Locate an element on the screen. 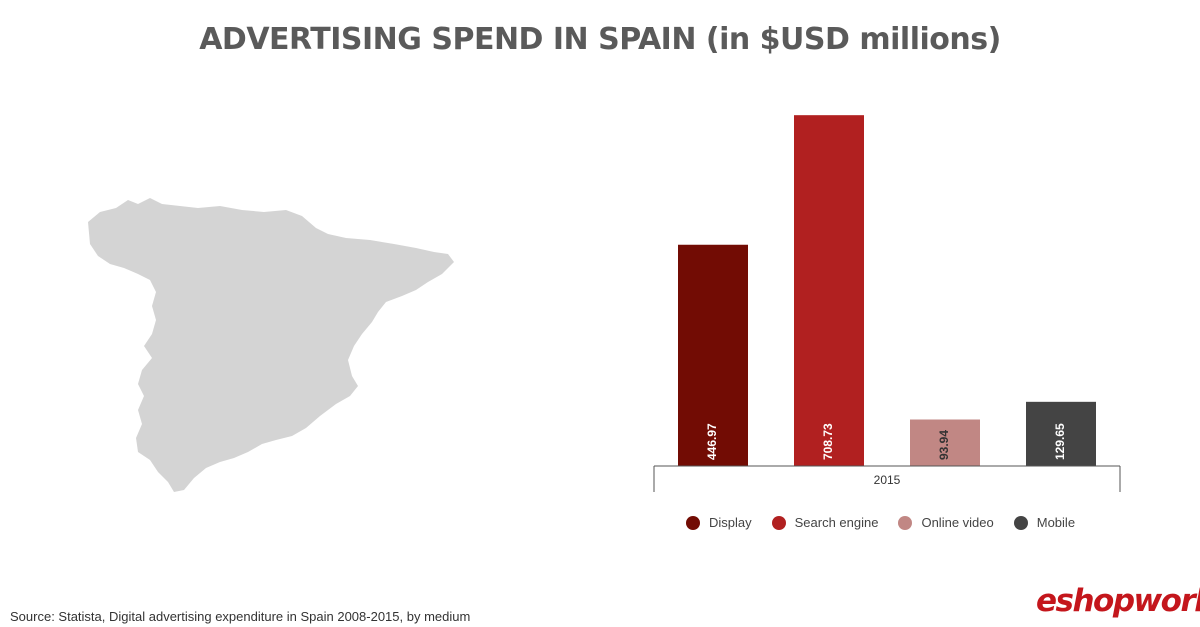 The width and height of the screenshot is (1200, 627). bar-mobile is located at coordinates (1061, 433).